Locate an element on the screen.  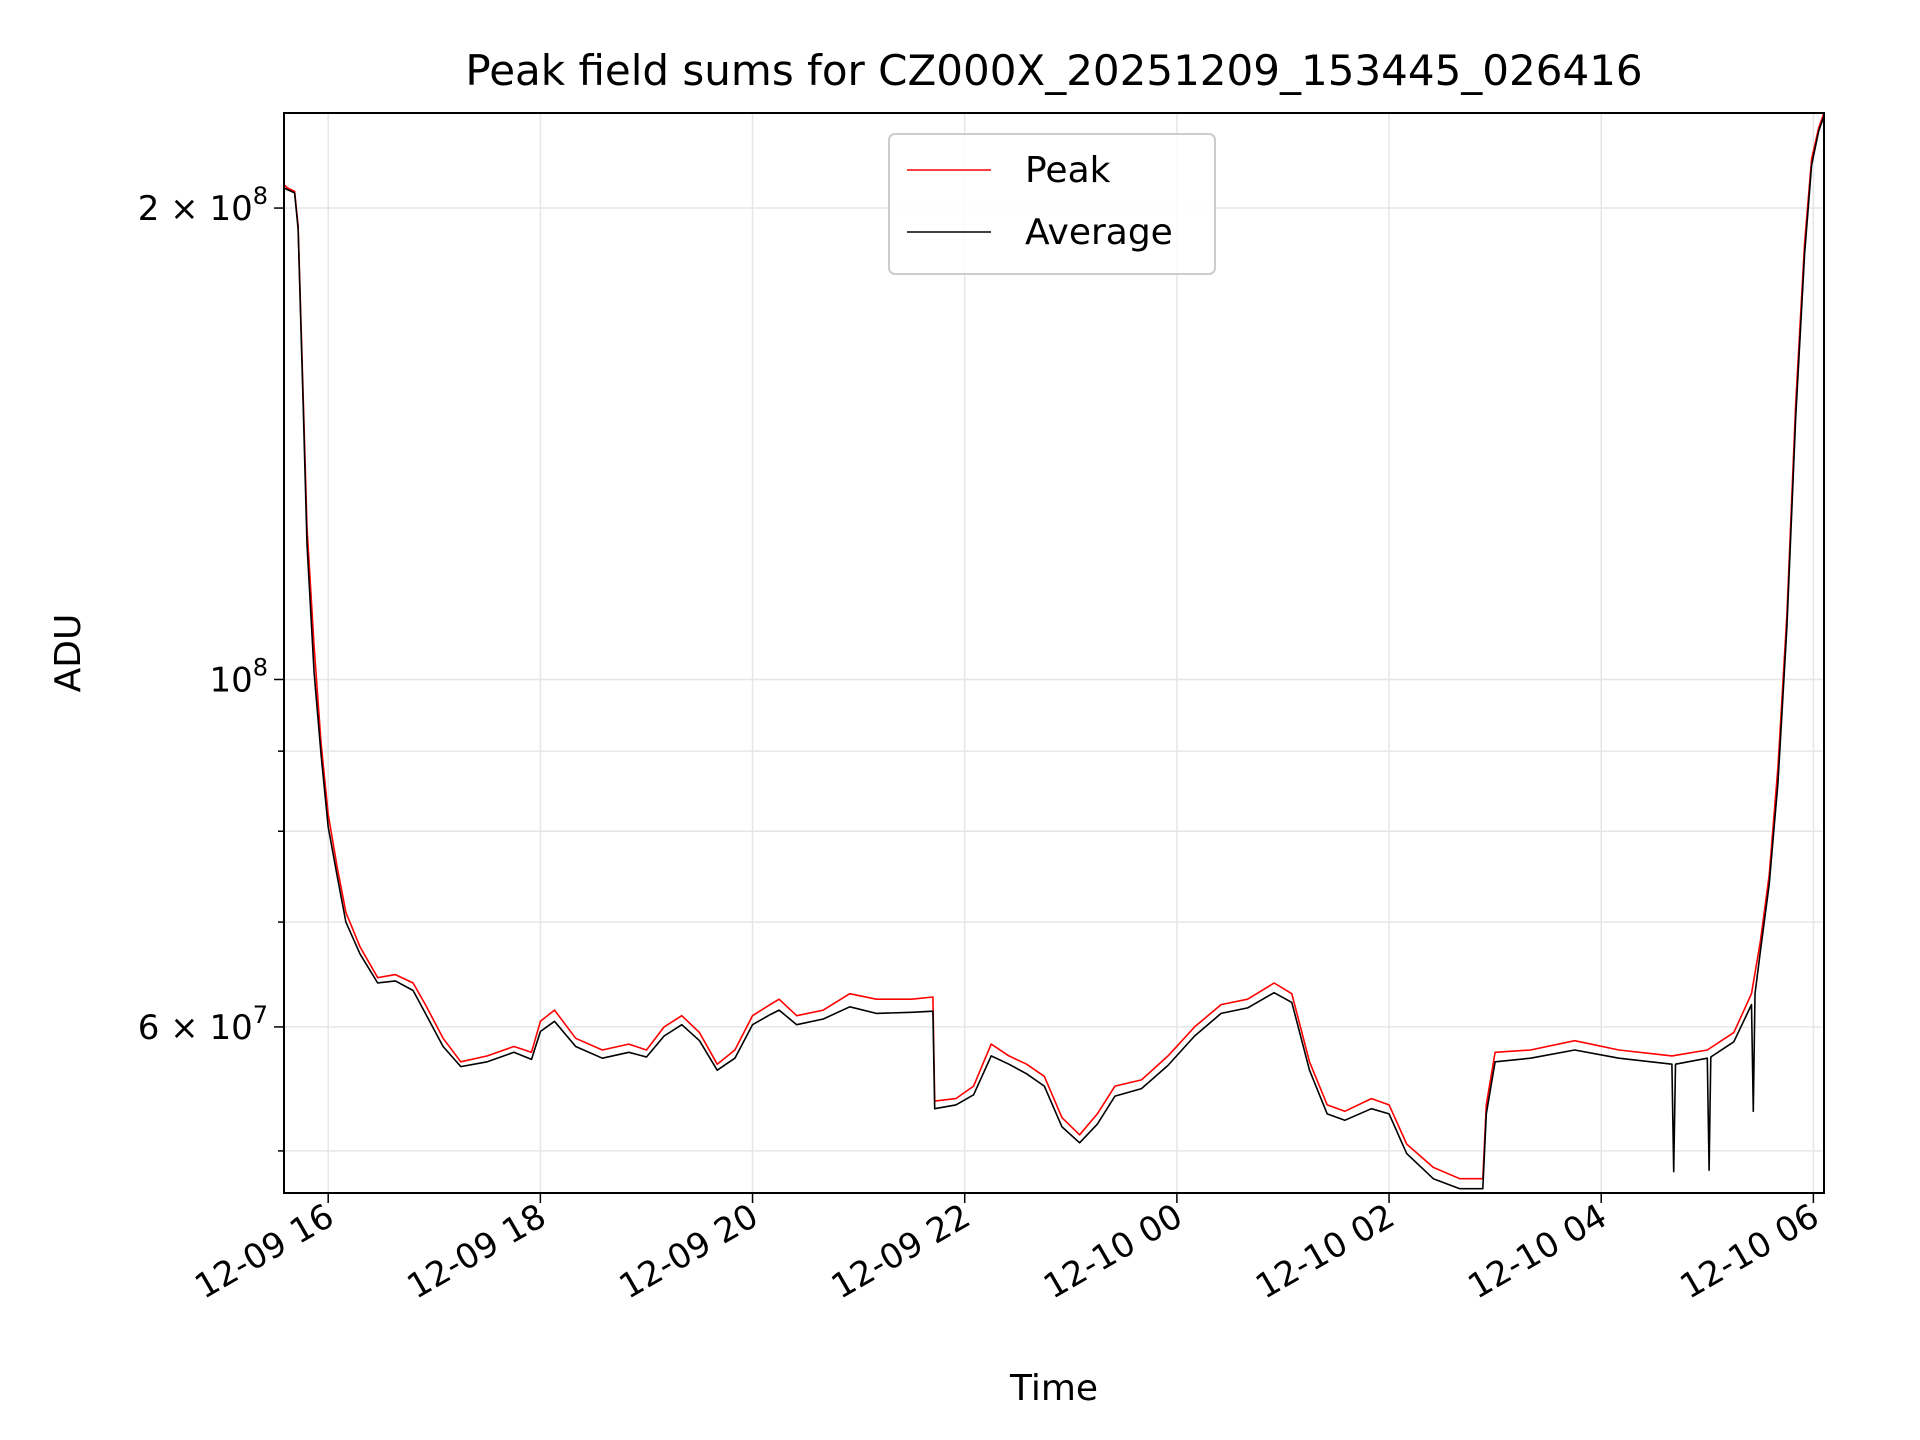
legend-label-average: Average is located at coordinates (1099, 232).